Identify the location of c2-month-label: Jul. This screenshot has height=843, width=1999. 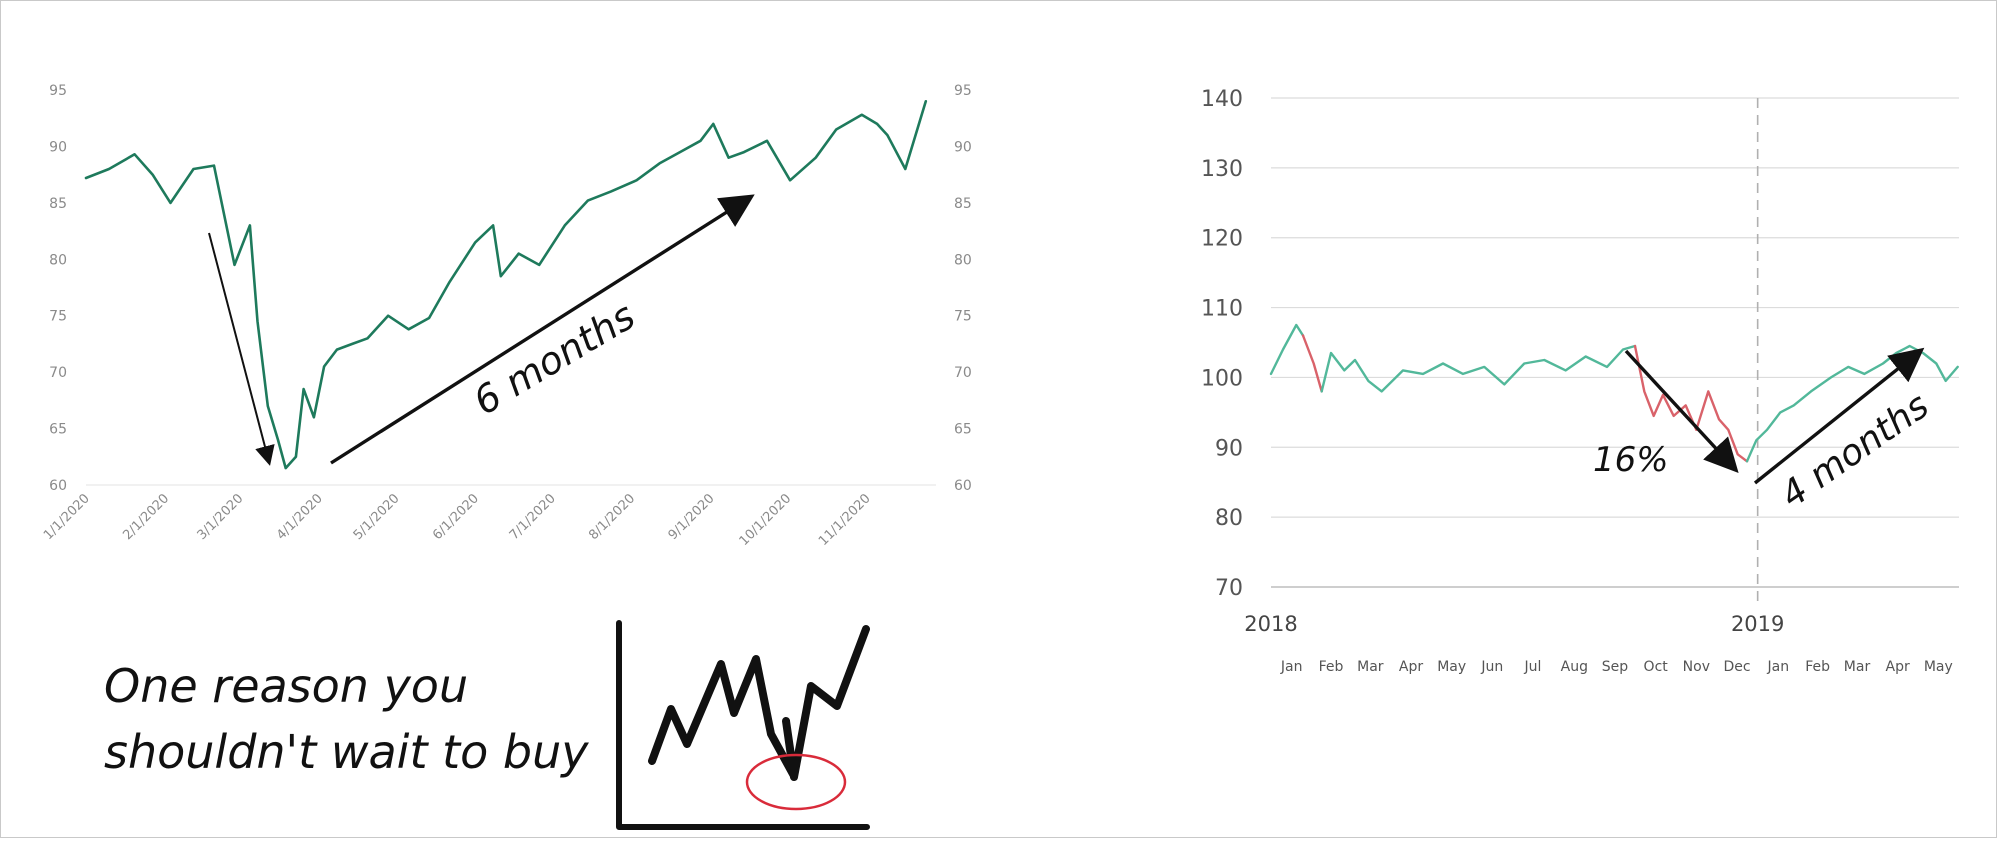
(1533, 667).